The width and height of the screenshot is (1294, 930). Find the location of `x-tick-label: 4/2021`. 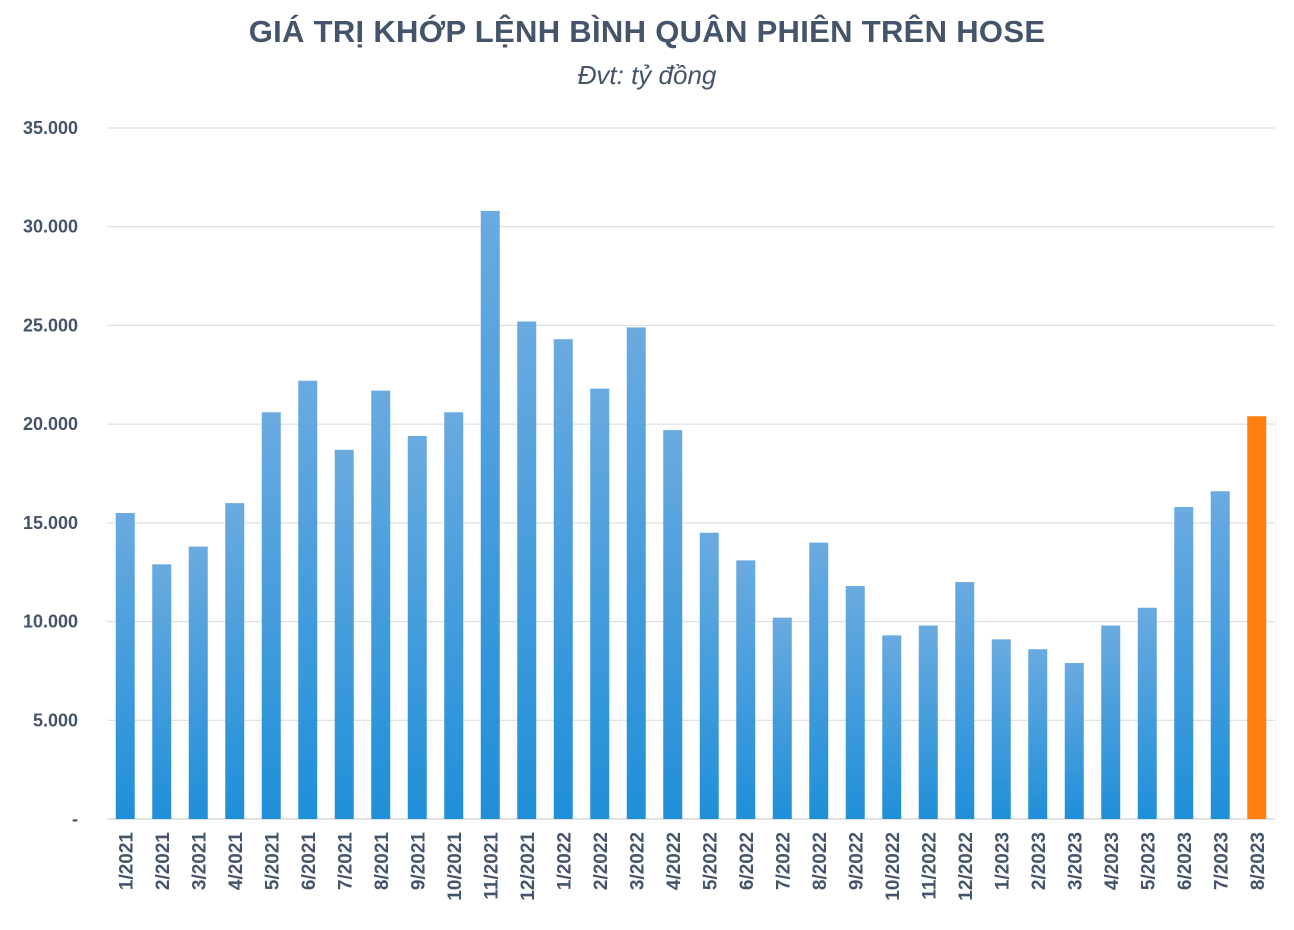

x-tick-label: 4/2021 is located at coordinates (236, 861).